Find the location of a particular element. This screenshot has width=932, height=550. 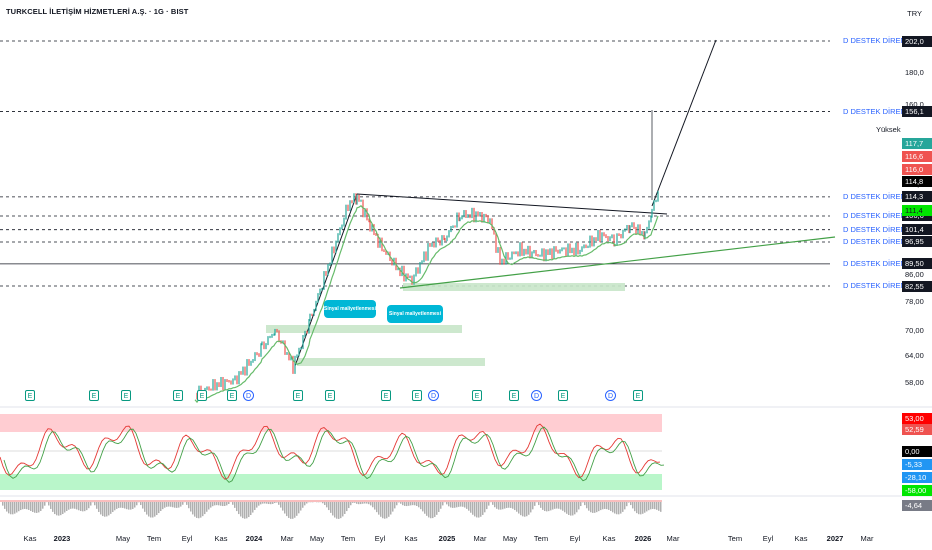

oscillator-value: -58,00 is located at coordinates (917, 490).